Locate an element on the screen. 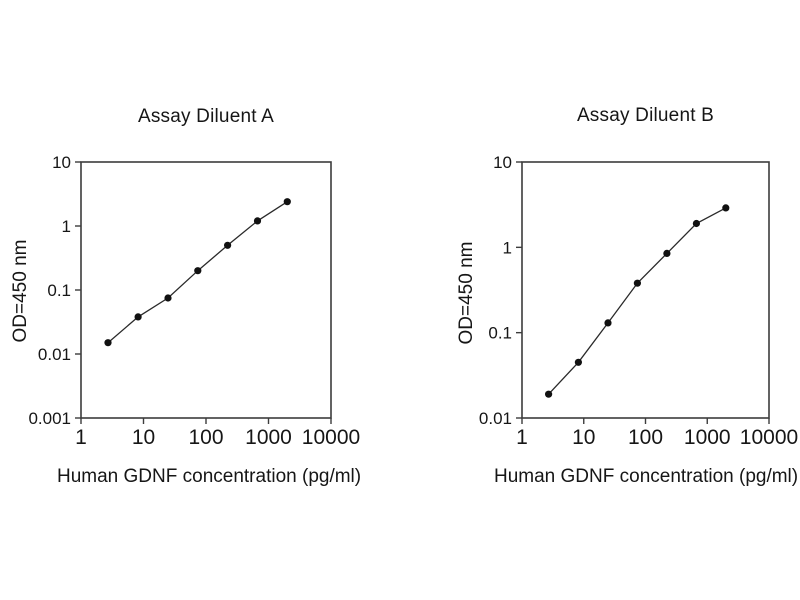 This screenshot has height=600, width=800. data-series-line is located at coordinates (637, 301).